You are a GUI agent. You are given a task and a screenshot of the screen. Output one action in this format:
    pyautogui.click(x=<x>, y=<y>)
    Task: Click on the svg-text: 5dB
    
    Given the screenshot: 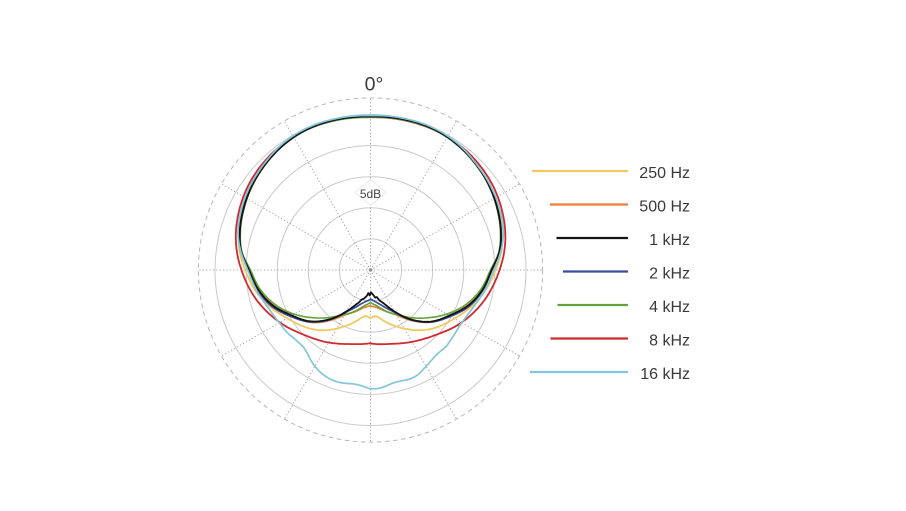 What is the action you would take?
    pyautogui.click(x=370, y=194)
    